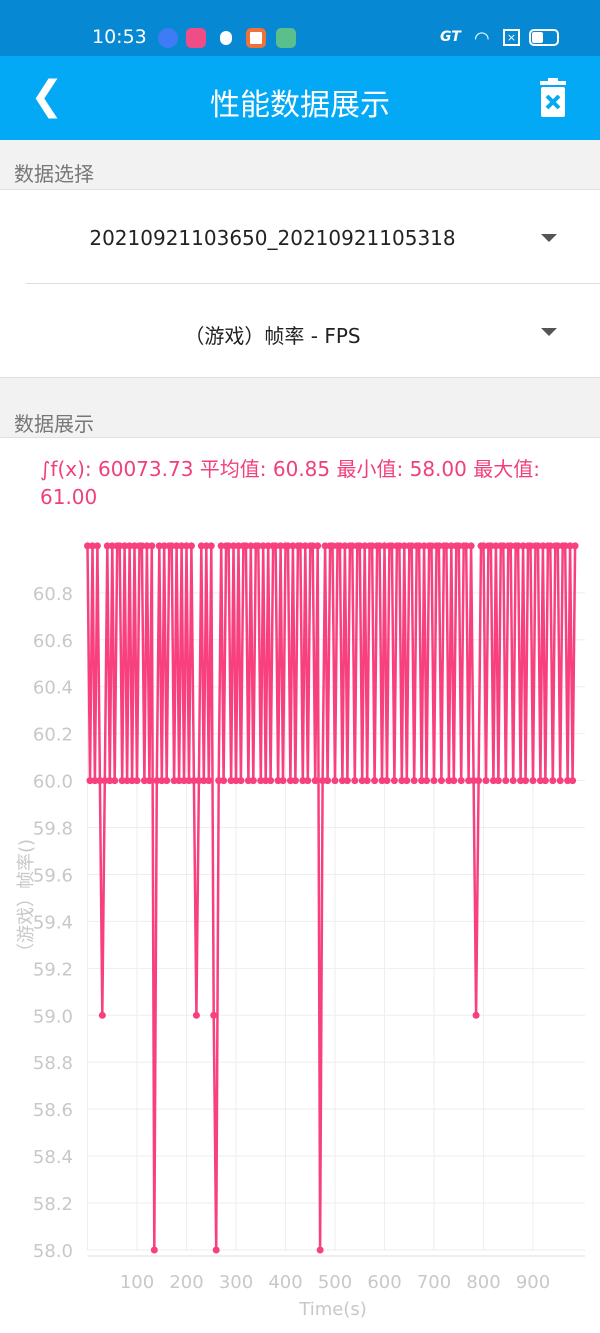 This screenshot has width=600, height=1333. I want to click on y-tick-label: 60.4, so click(53, 688).